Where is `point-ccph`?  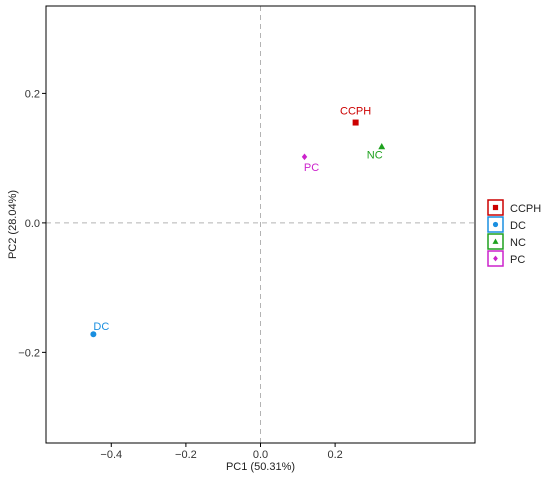 point-ccph is located at coordinates (355, 122).